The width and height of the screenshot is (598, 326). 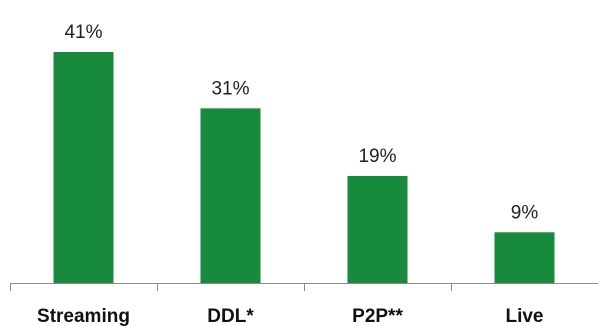 I want to click on category-label-live: Live, so click(x=524, y=316).